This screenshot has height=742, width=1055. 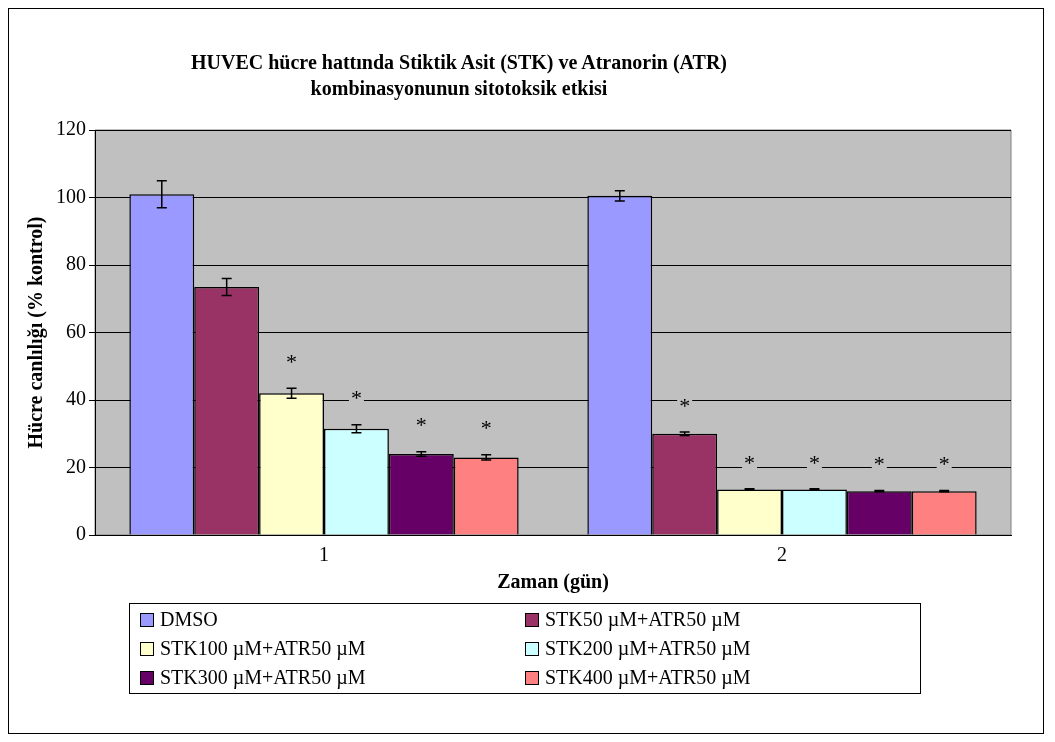 What do you see at coordinates (76, 398) in the screenshot?
I see `y-tick-label: 40` at bounding box center [76, 398].